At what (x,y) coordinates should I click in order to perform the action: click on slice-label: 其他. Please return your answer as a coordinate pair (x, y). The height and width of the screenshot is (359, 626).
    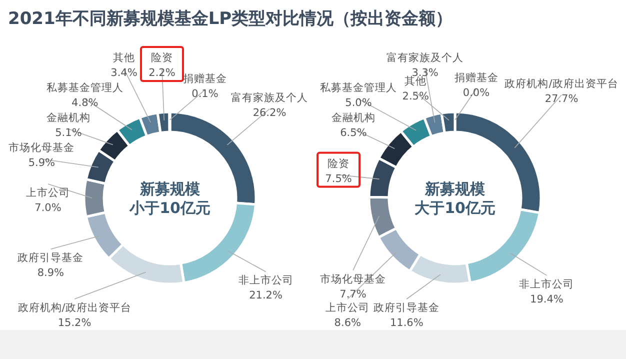
    Looking at the image, I should click on (124, 57).